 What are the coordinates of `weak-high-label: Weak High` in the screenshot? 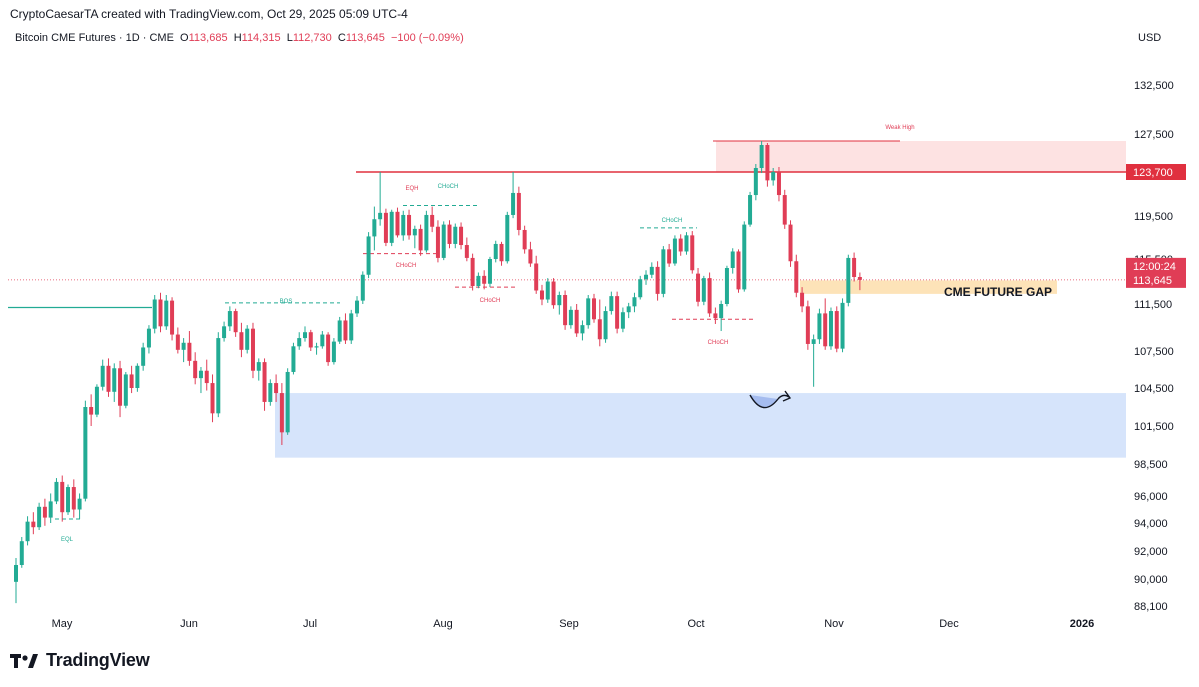 It's located at (899, 128).